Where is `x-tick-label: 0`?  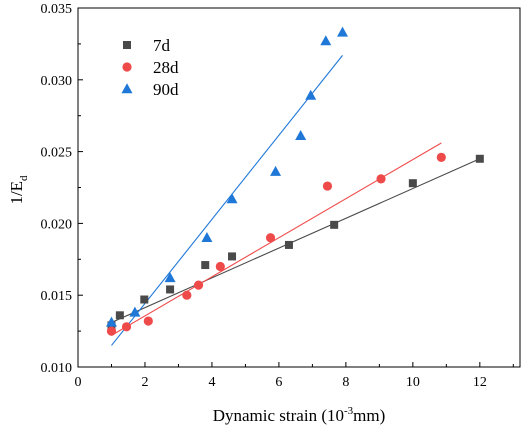 x-tick-label: 0 is located at coordinates (78, 382).